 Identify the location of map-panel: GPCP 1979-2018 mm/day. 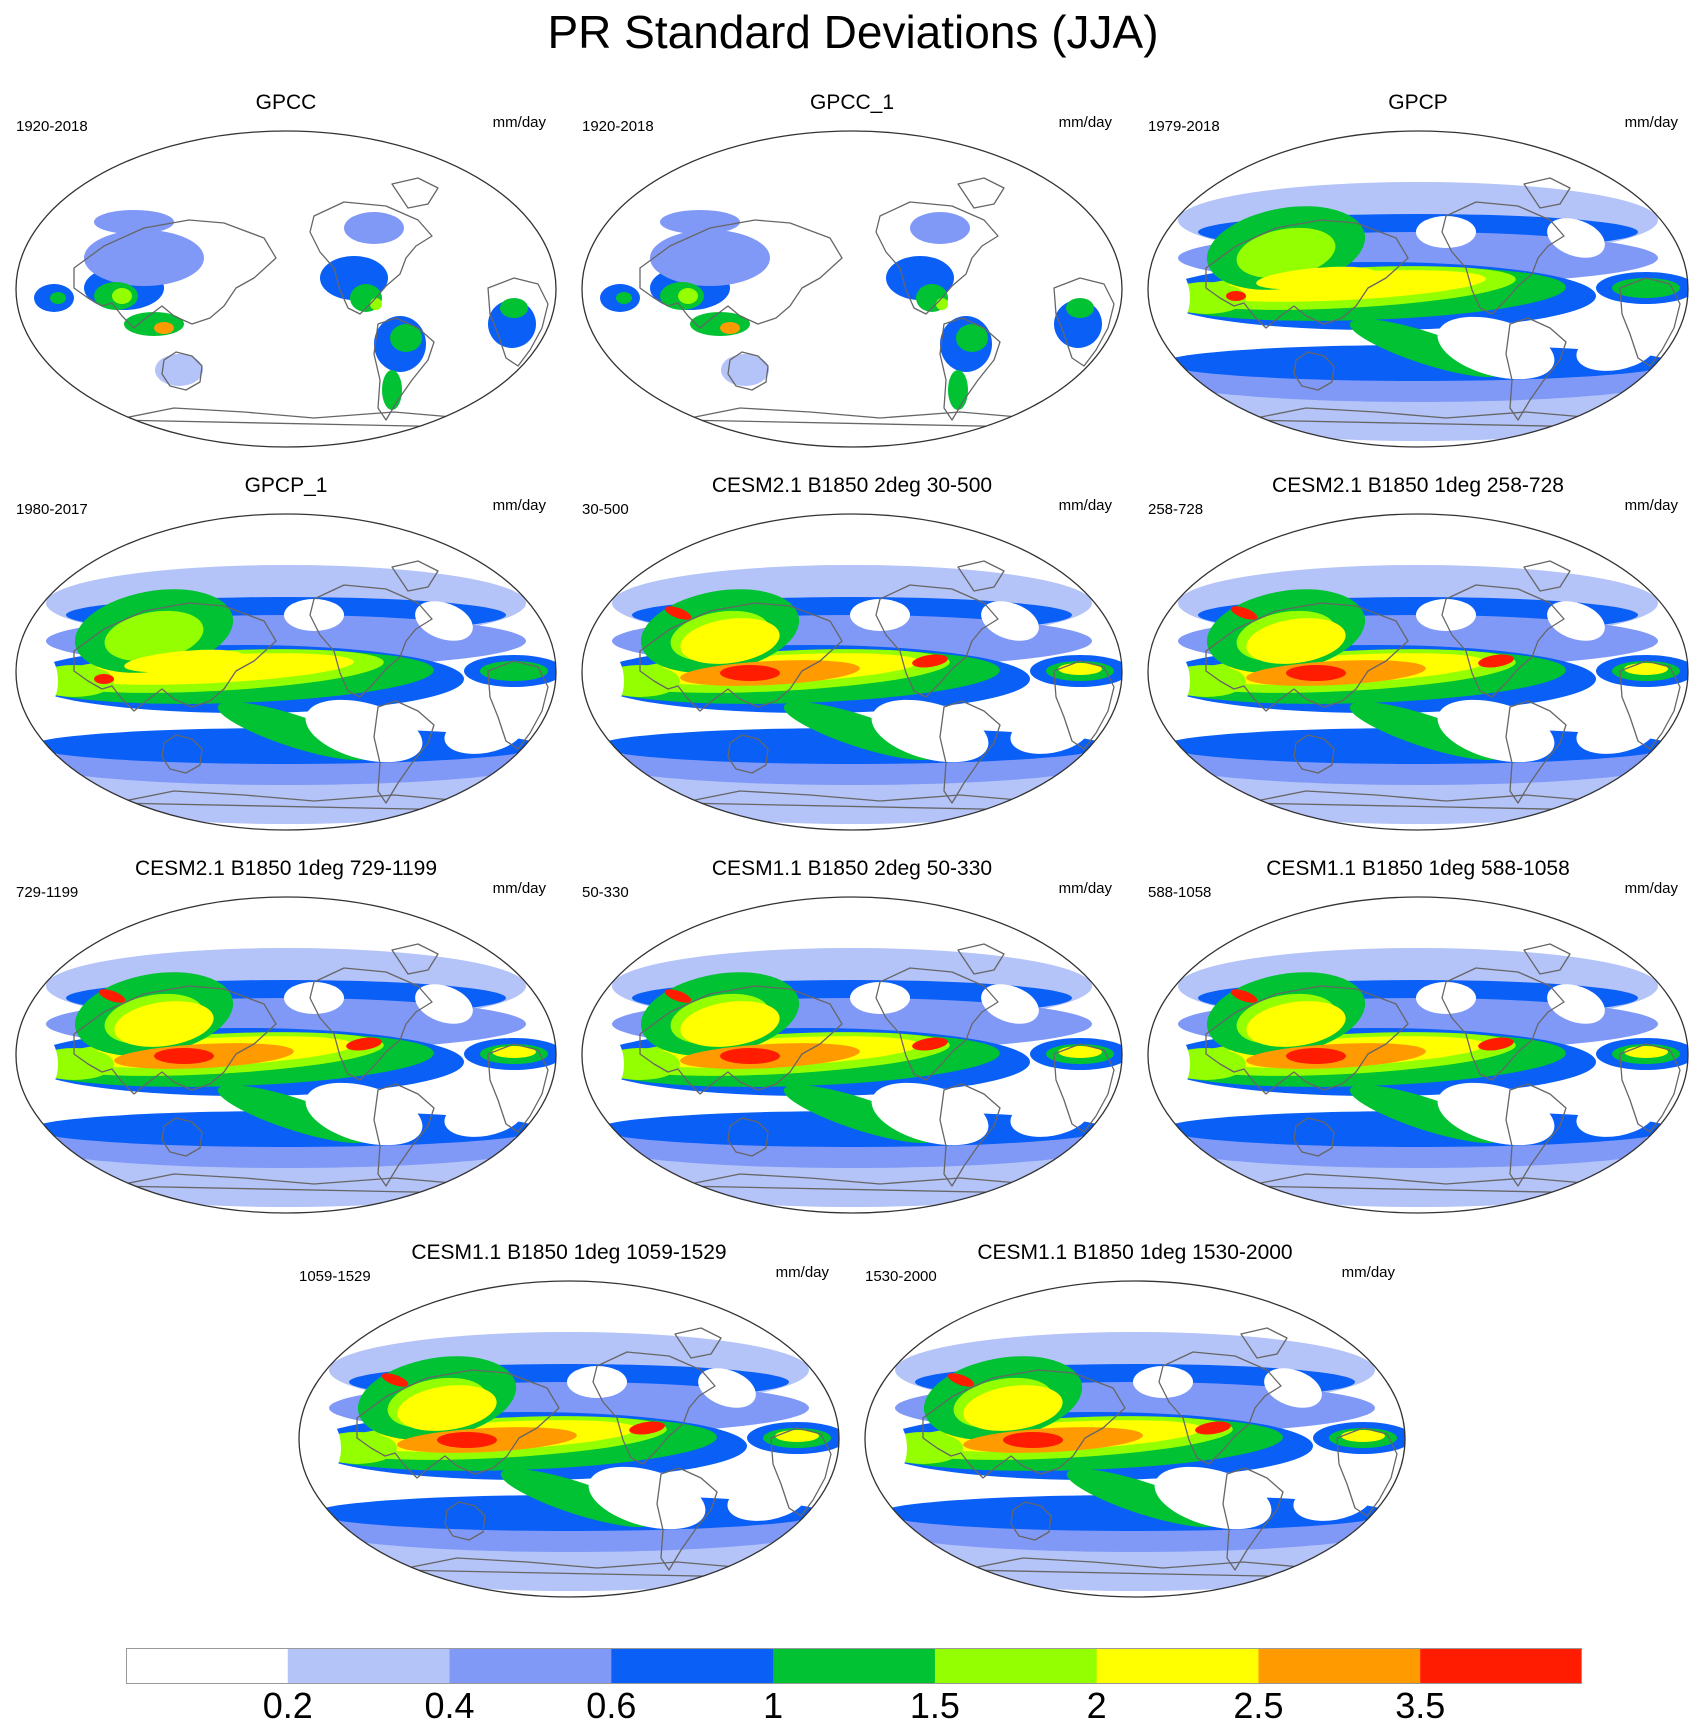
(1418, 270).